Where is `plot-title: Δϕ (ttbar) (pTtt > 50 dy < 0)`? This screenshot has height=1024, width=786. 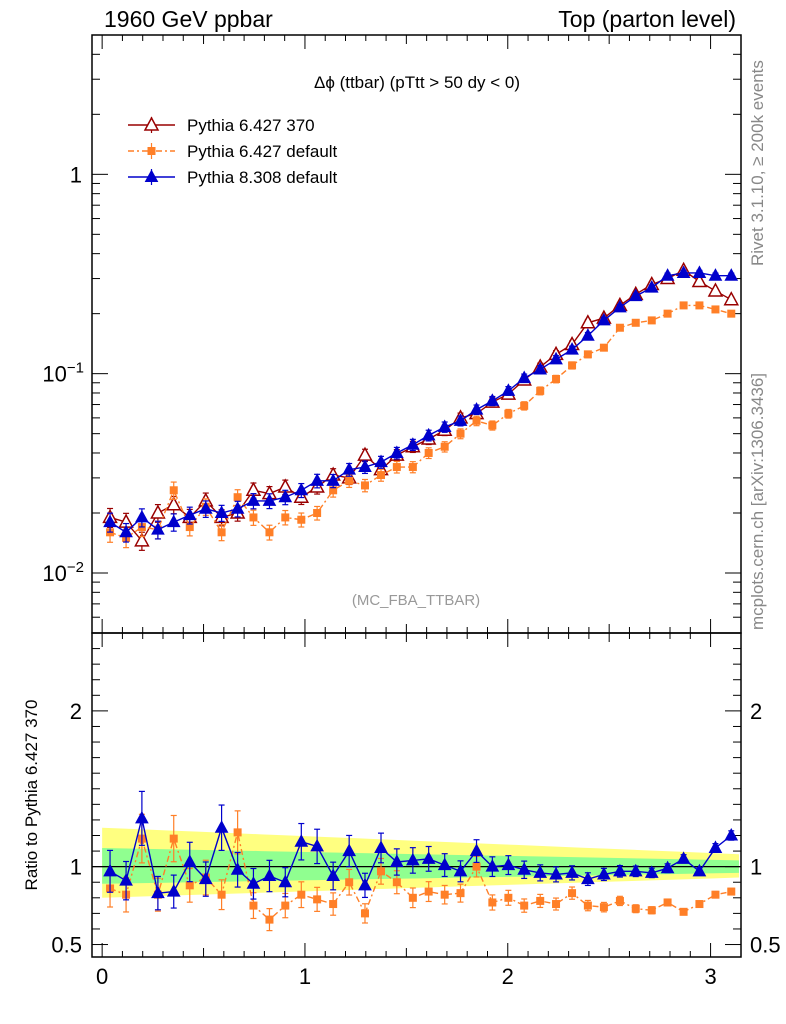
plot-title: Δϕ (ttbar) (pTtt > 50 dy < 0) is located at coordinates (417, 82).